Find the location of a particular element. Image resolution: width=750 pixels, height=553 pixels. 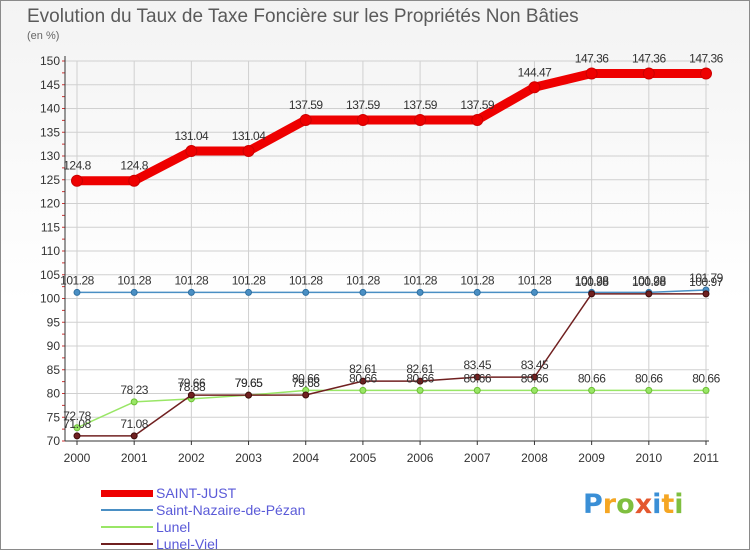

data-label-saint-just-2011: 147.36 is located at coordinates (706, 59).